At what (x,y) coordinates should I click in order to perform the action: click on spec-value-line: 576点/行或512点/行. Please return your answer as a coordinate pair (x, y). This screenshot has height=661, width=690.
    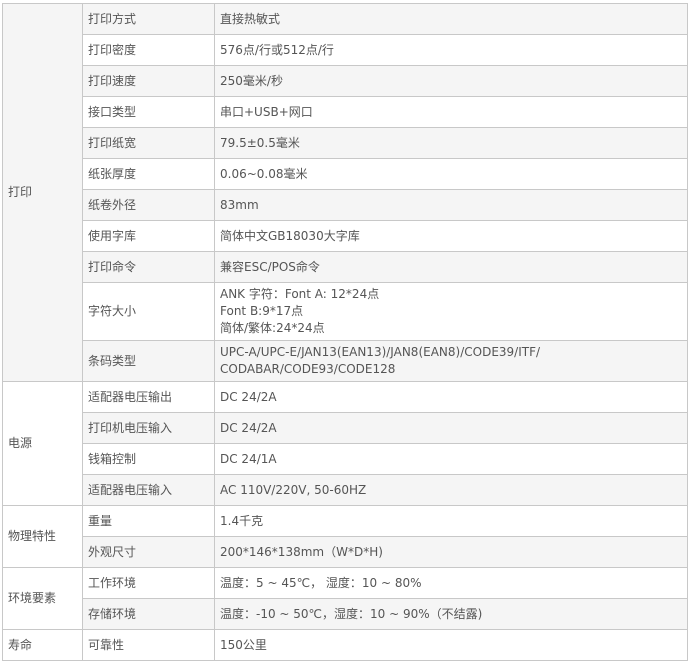
    Looking at the image, I should click on (277, 49).